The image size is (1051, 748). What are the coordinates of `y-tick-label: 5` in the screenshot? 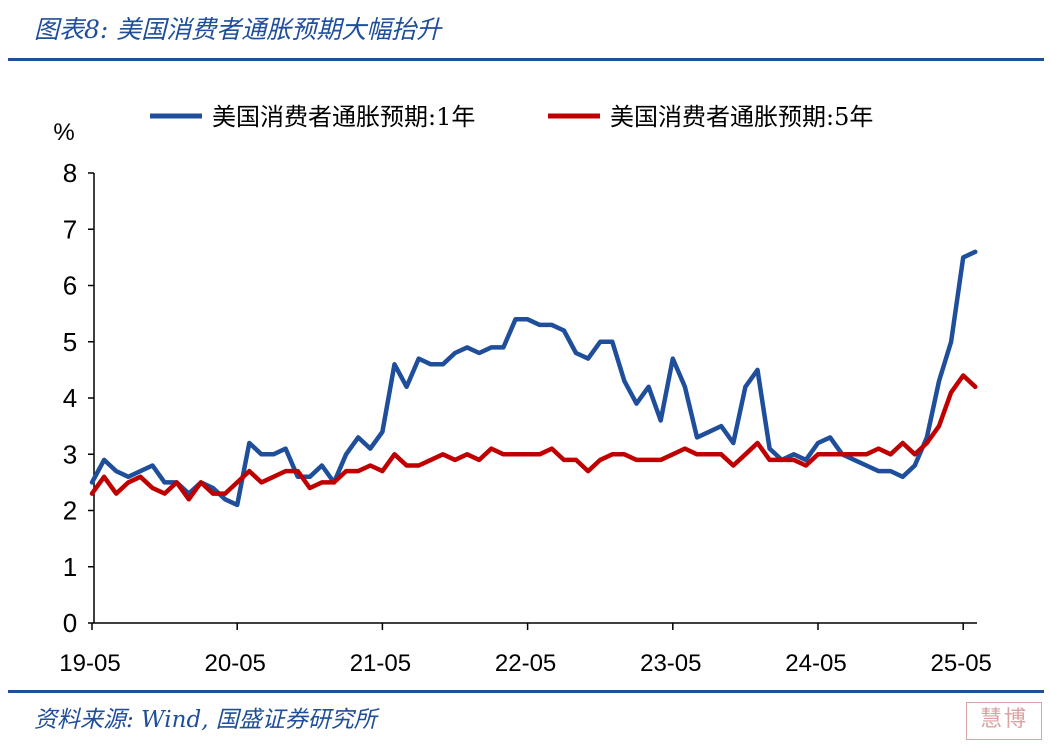 It's located at (70, 342).